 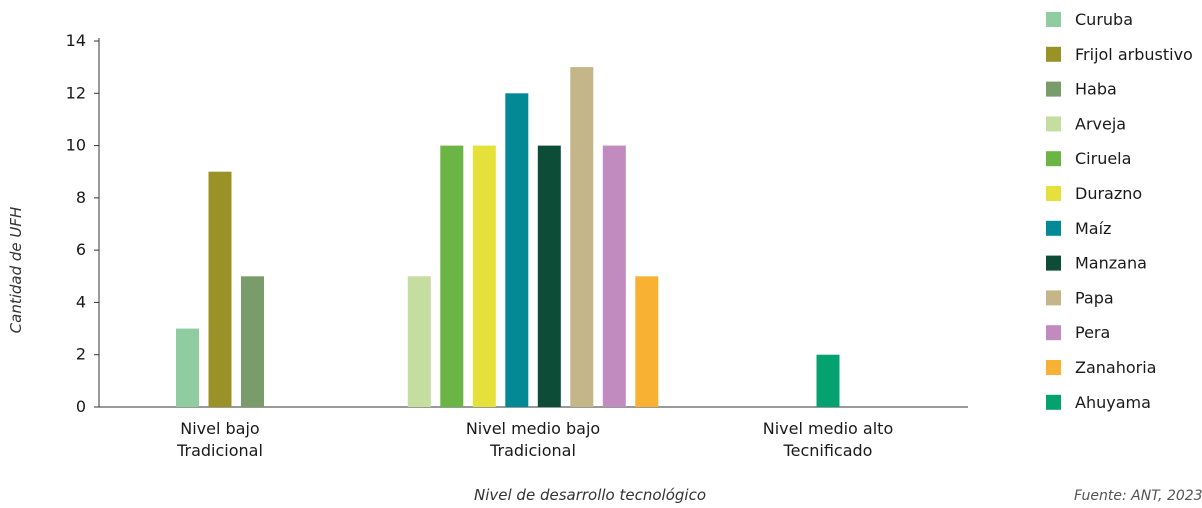 I want to click on bar-zanahoria, so click(x=647, y=341).